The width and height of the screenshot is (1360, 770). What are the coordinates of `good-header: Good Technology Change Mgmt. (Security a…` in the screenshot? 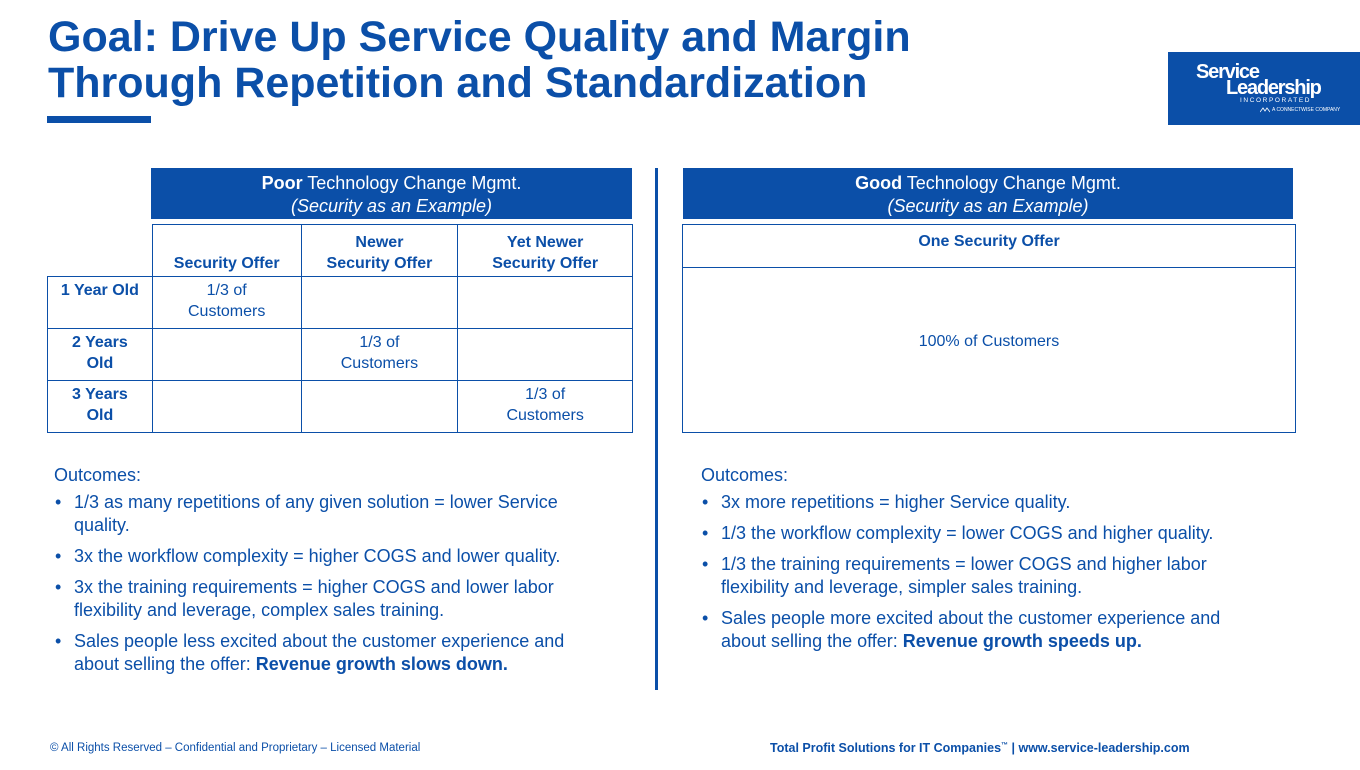 It's located at (988, 193).